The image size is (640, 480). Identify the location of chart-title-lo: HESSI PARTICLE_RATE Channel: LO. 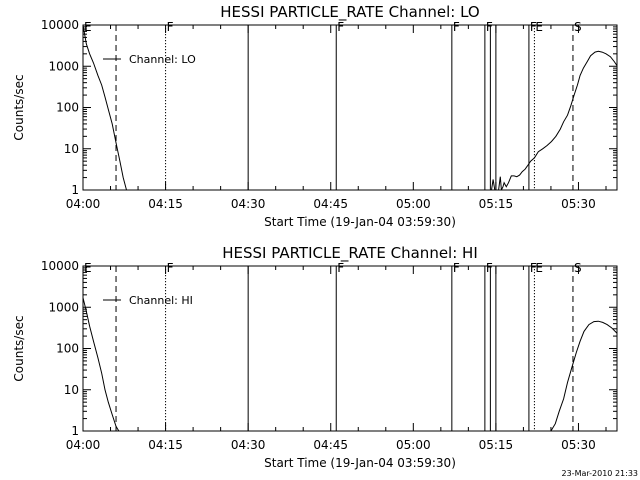
(349, 12).